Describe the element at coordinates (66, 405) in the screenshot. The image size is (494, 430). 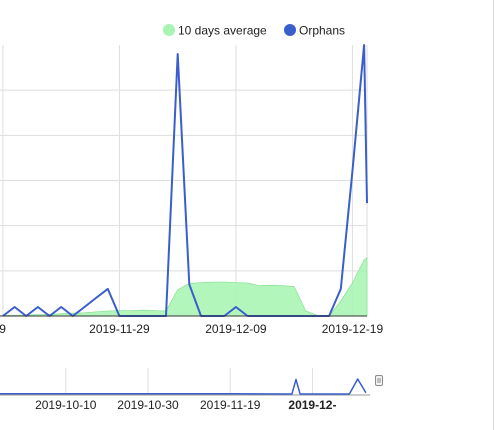
I see `nav-tick-label: 2019-10-10` at that location.